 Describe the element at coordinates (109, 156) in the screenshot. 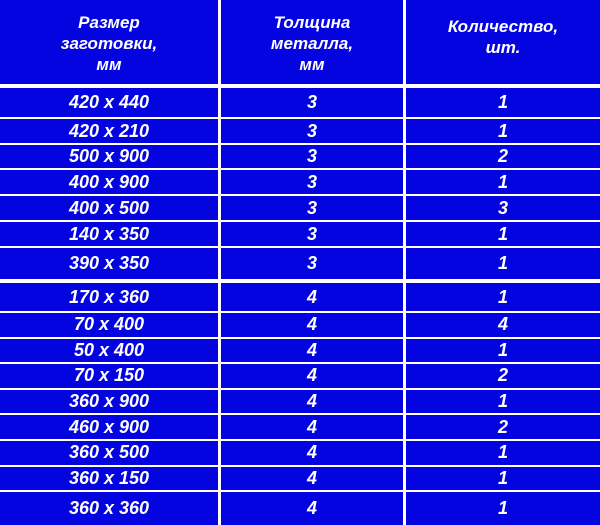

I see `blank-size-cell: 500 x 900` at that location.